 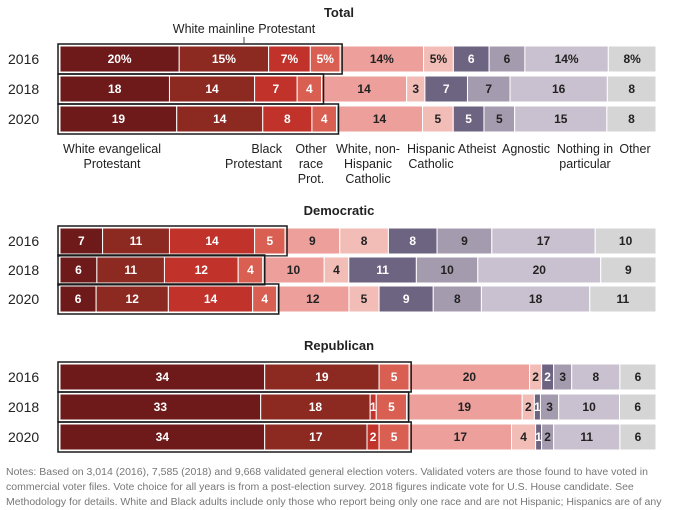 What do you see at coordinates (326, 59) in the screenshot?
I see `data-label-total-2016-other-race-prot-: 5%` at bounding box center [326, 59].